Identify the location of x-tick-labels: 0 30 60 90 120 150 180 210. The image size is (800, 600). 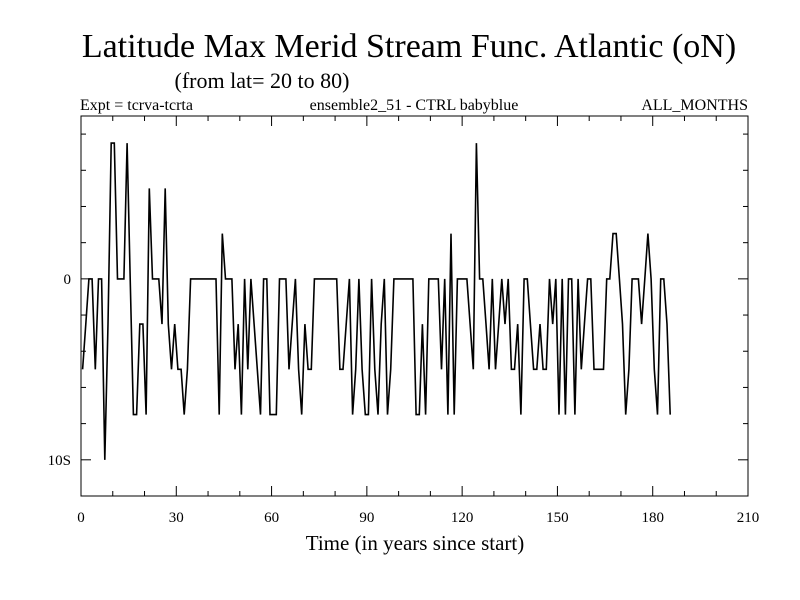
(418, 518).